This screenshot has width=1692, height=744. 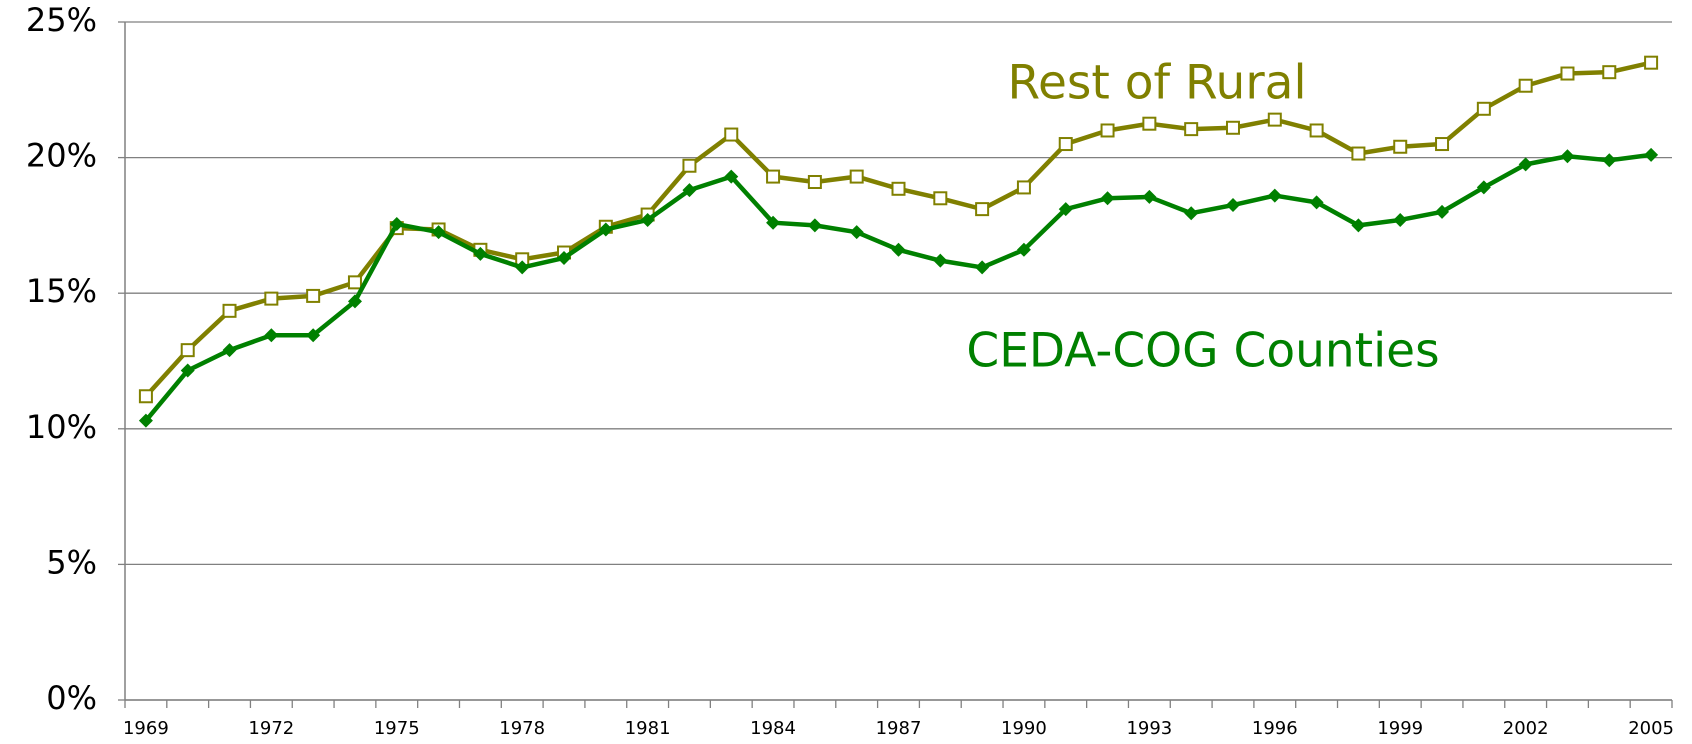 I want to click on x-tick-label: 1993, so click(x=1149, y=728).